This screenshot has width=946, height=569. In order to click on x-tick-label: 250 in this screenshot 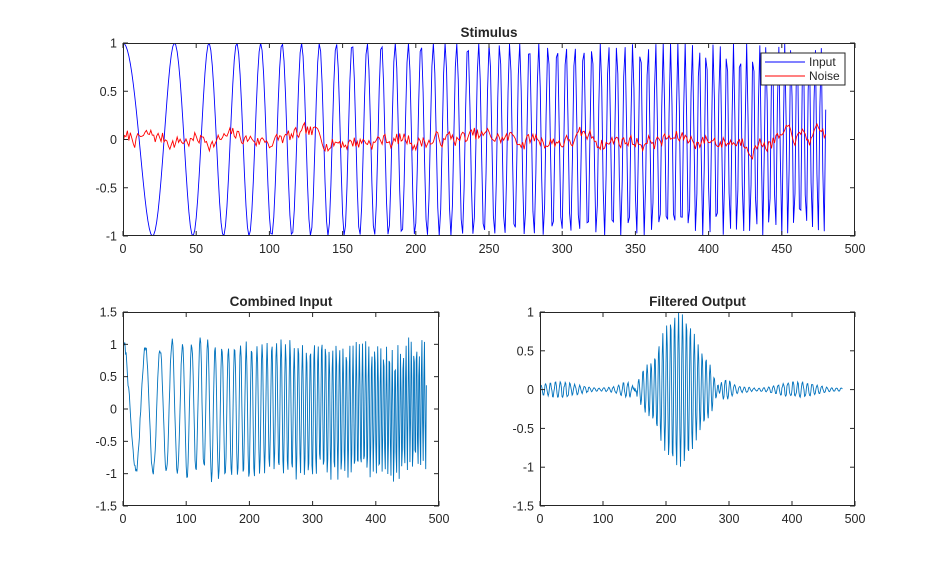, I will do `click(489, 249)`.